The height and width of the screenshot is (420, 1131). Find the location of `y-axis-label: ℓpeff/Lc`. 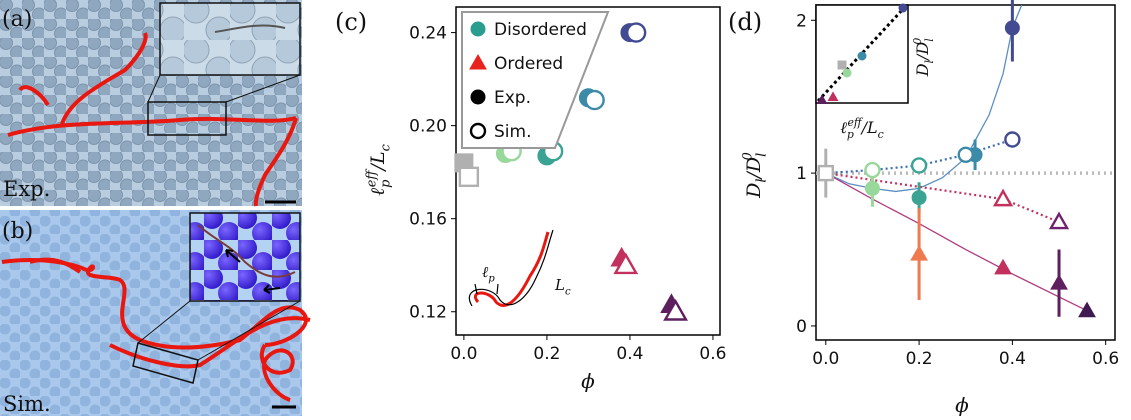

y-axis-label: ℓpeff/Lc is located at coordinates (378, 170).